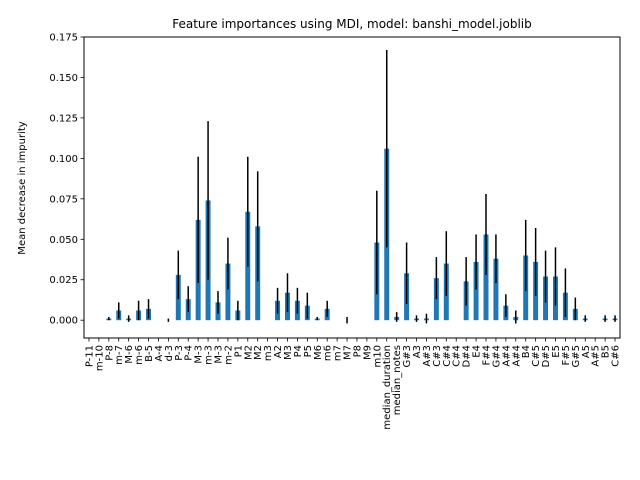  What do you see at coordinates (109, 353) in the screenshot?
I see `x-tick-label: P-8` at bounding box center [109, 353].